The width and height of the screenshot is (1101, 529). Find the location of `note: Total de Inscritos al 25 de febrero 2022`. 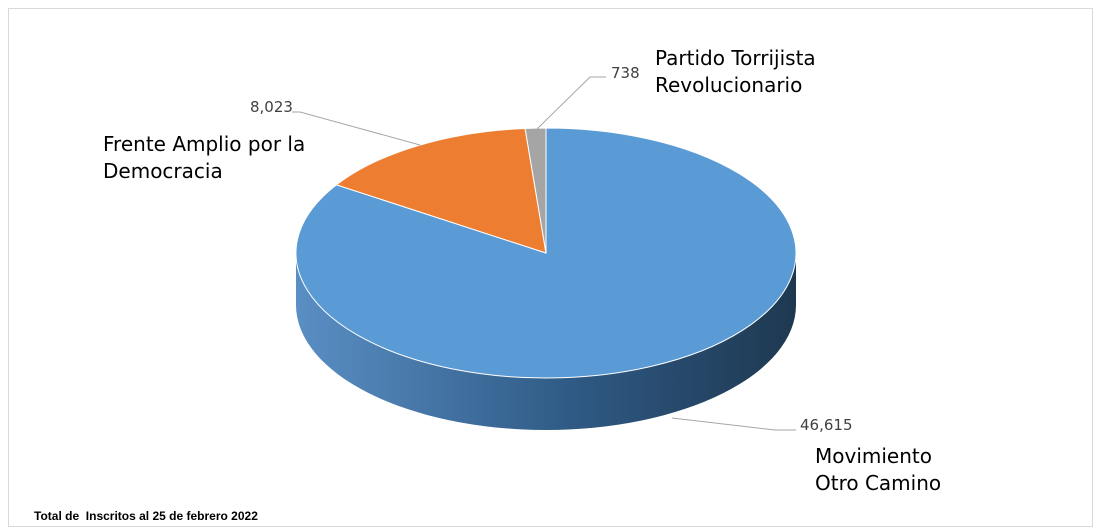

note: Total de Inscritos al 25 de febrero 2022 is located at coordinates (146, 516).